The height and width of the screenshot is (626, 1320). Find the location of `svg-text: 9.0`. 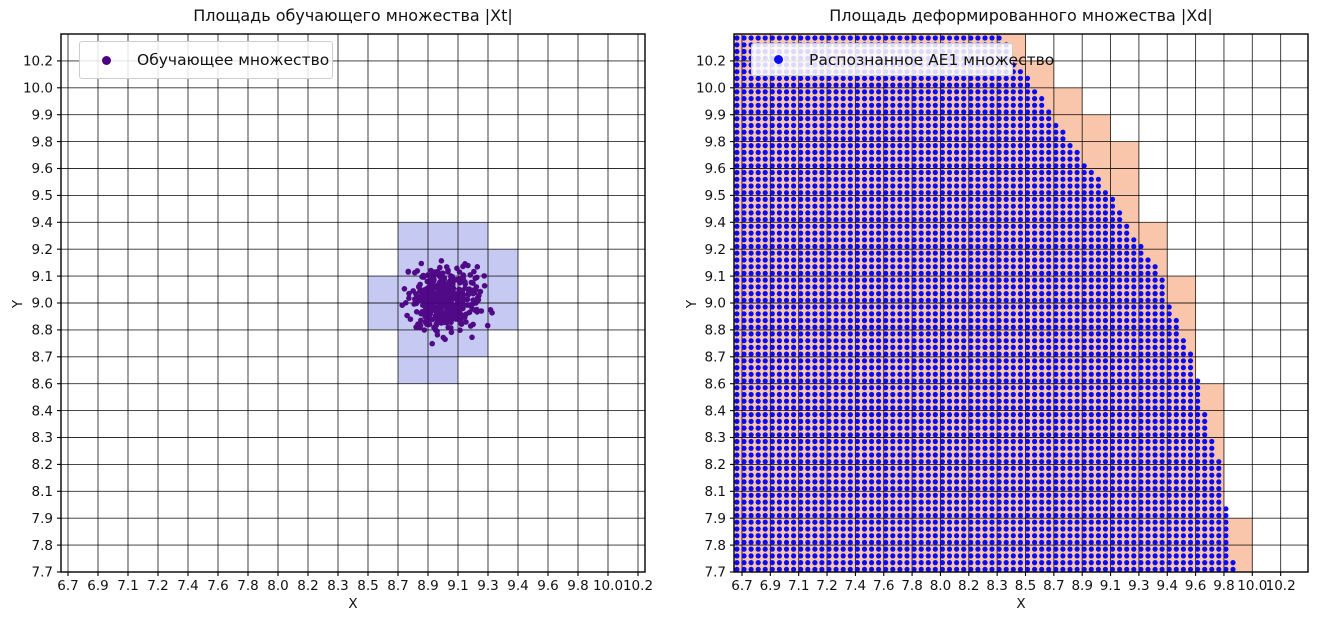

svg-text: 9.0 is located at coordinates (42, 304).